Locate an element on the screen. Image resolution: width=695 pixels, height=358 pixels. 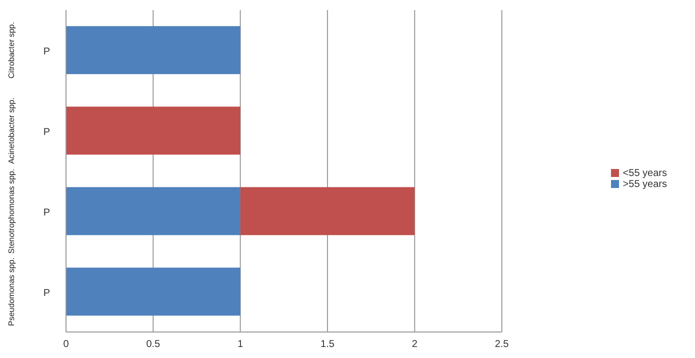
x-tick-label: 1 is located at coordinates (241, 344).